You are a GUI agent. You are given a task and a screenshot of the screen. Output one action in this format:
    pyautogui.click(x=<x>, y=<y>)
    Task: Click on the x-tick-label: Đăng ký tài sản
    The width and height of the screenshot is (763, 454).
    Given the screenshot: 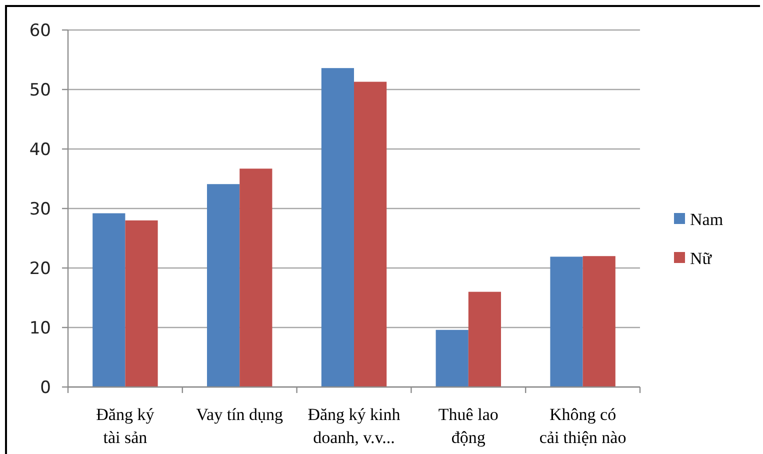 What is the action you would take?
    pyautogui.click(x=125, y=426)
    